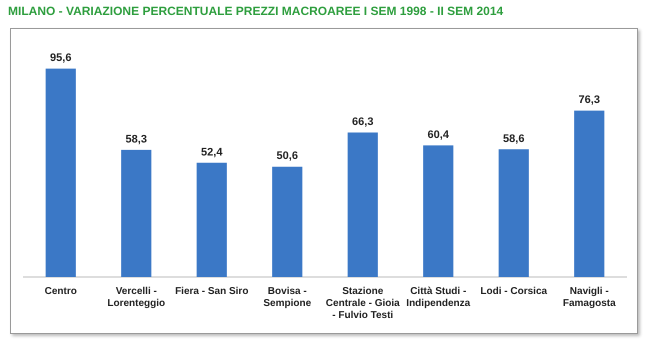  Describe the element at coordinates (589, 100) in the screenshot. I see `data-label: 76,3` at that location.